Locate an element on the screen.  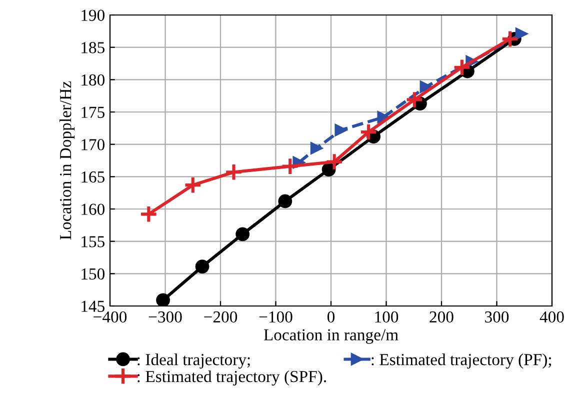
y-tick-label: 190 is located at coordinates (93, 15).